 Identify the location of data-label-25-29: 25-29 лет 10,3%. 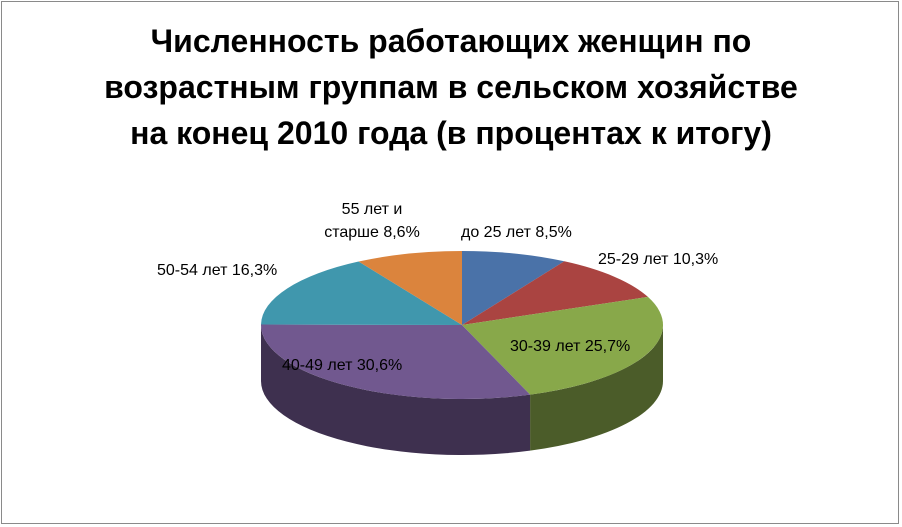
(658, 259).